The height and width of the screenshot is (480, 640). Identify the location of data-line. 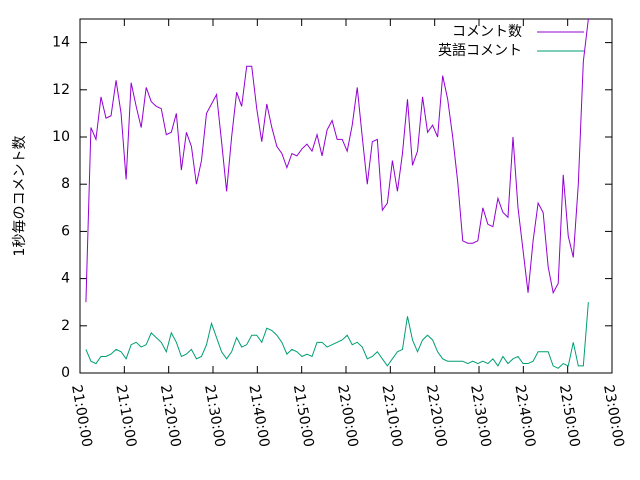
(337, 335).